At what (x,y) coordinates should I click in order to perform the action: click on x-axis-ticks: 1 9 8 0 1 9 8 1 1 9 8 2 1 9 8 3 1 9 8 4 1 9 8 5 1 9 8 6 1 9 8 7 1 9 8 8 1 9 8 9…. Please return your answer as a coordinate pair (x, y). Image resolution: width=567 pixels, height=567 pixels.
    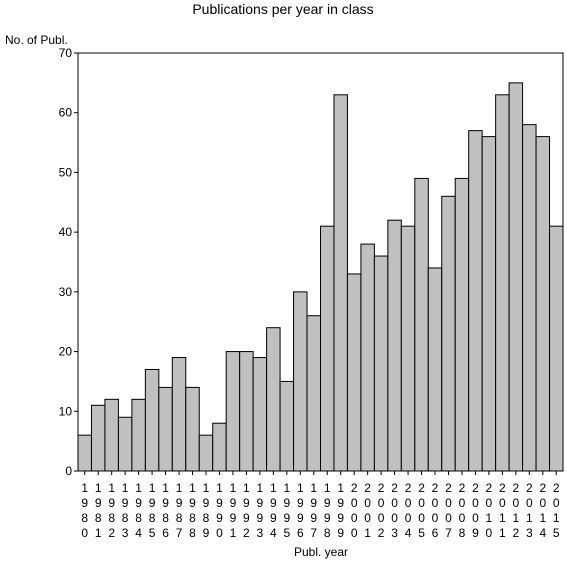
    Looking at the image, I should click on (320, 505).